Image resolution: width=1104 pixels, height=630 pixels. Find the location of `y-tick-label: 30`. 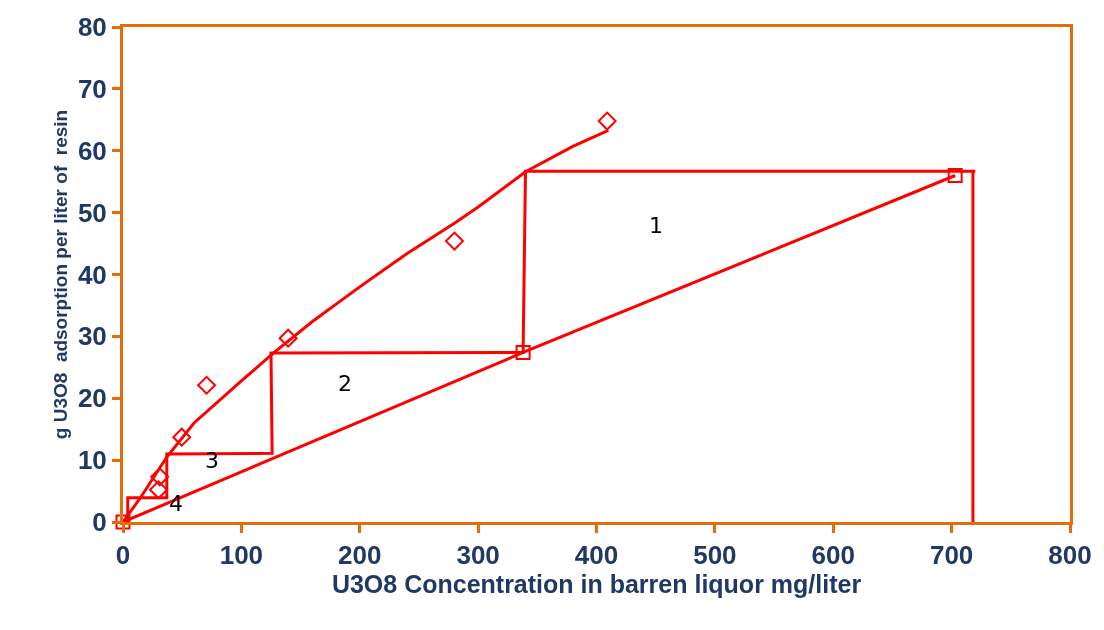

y-tick-label: 30 is located at coordinates (92, 336).